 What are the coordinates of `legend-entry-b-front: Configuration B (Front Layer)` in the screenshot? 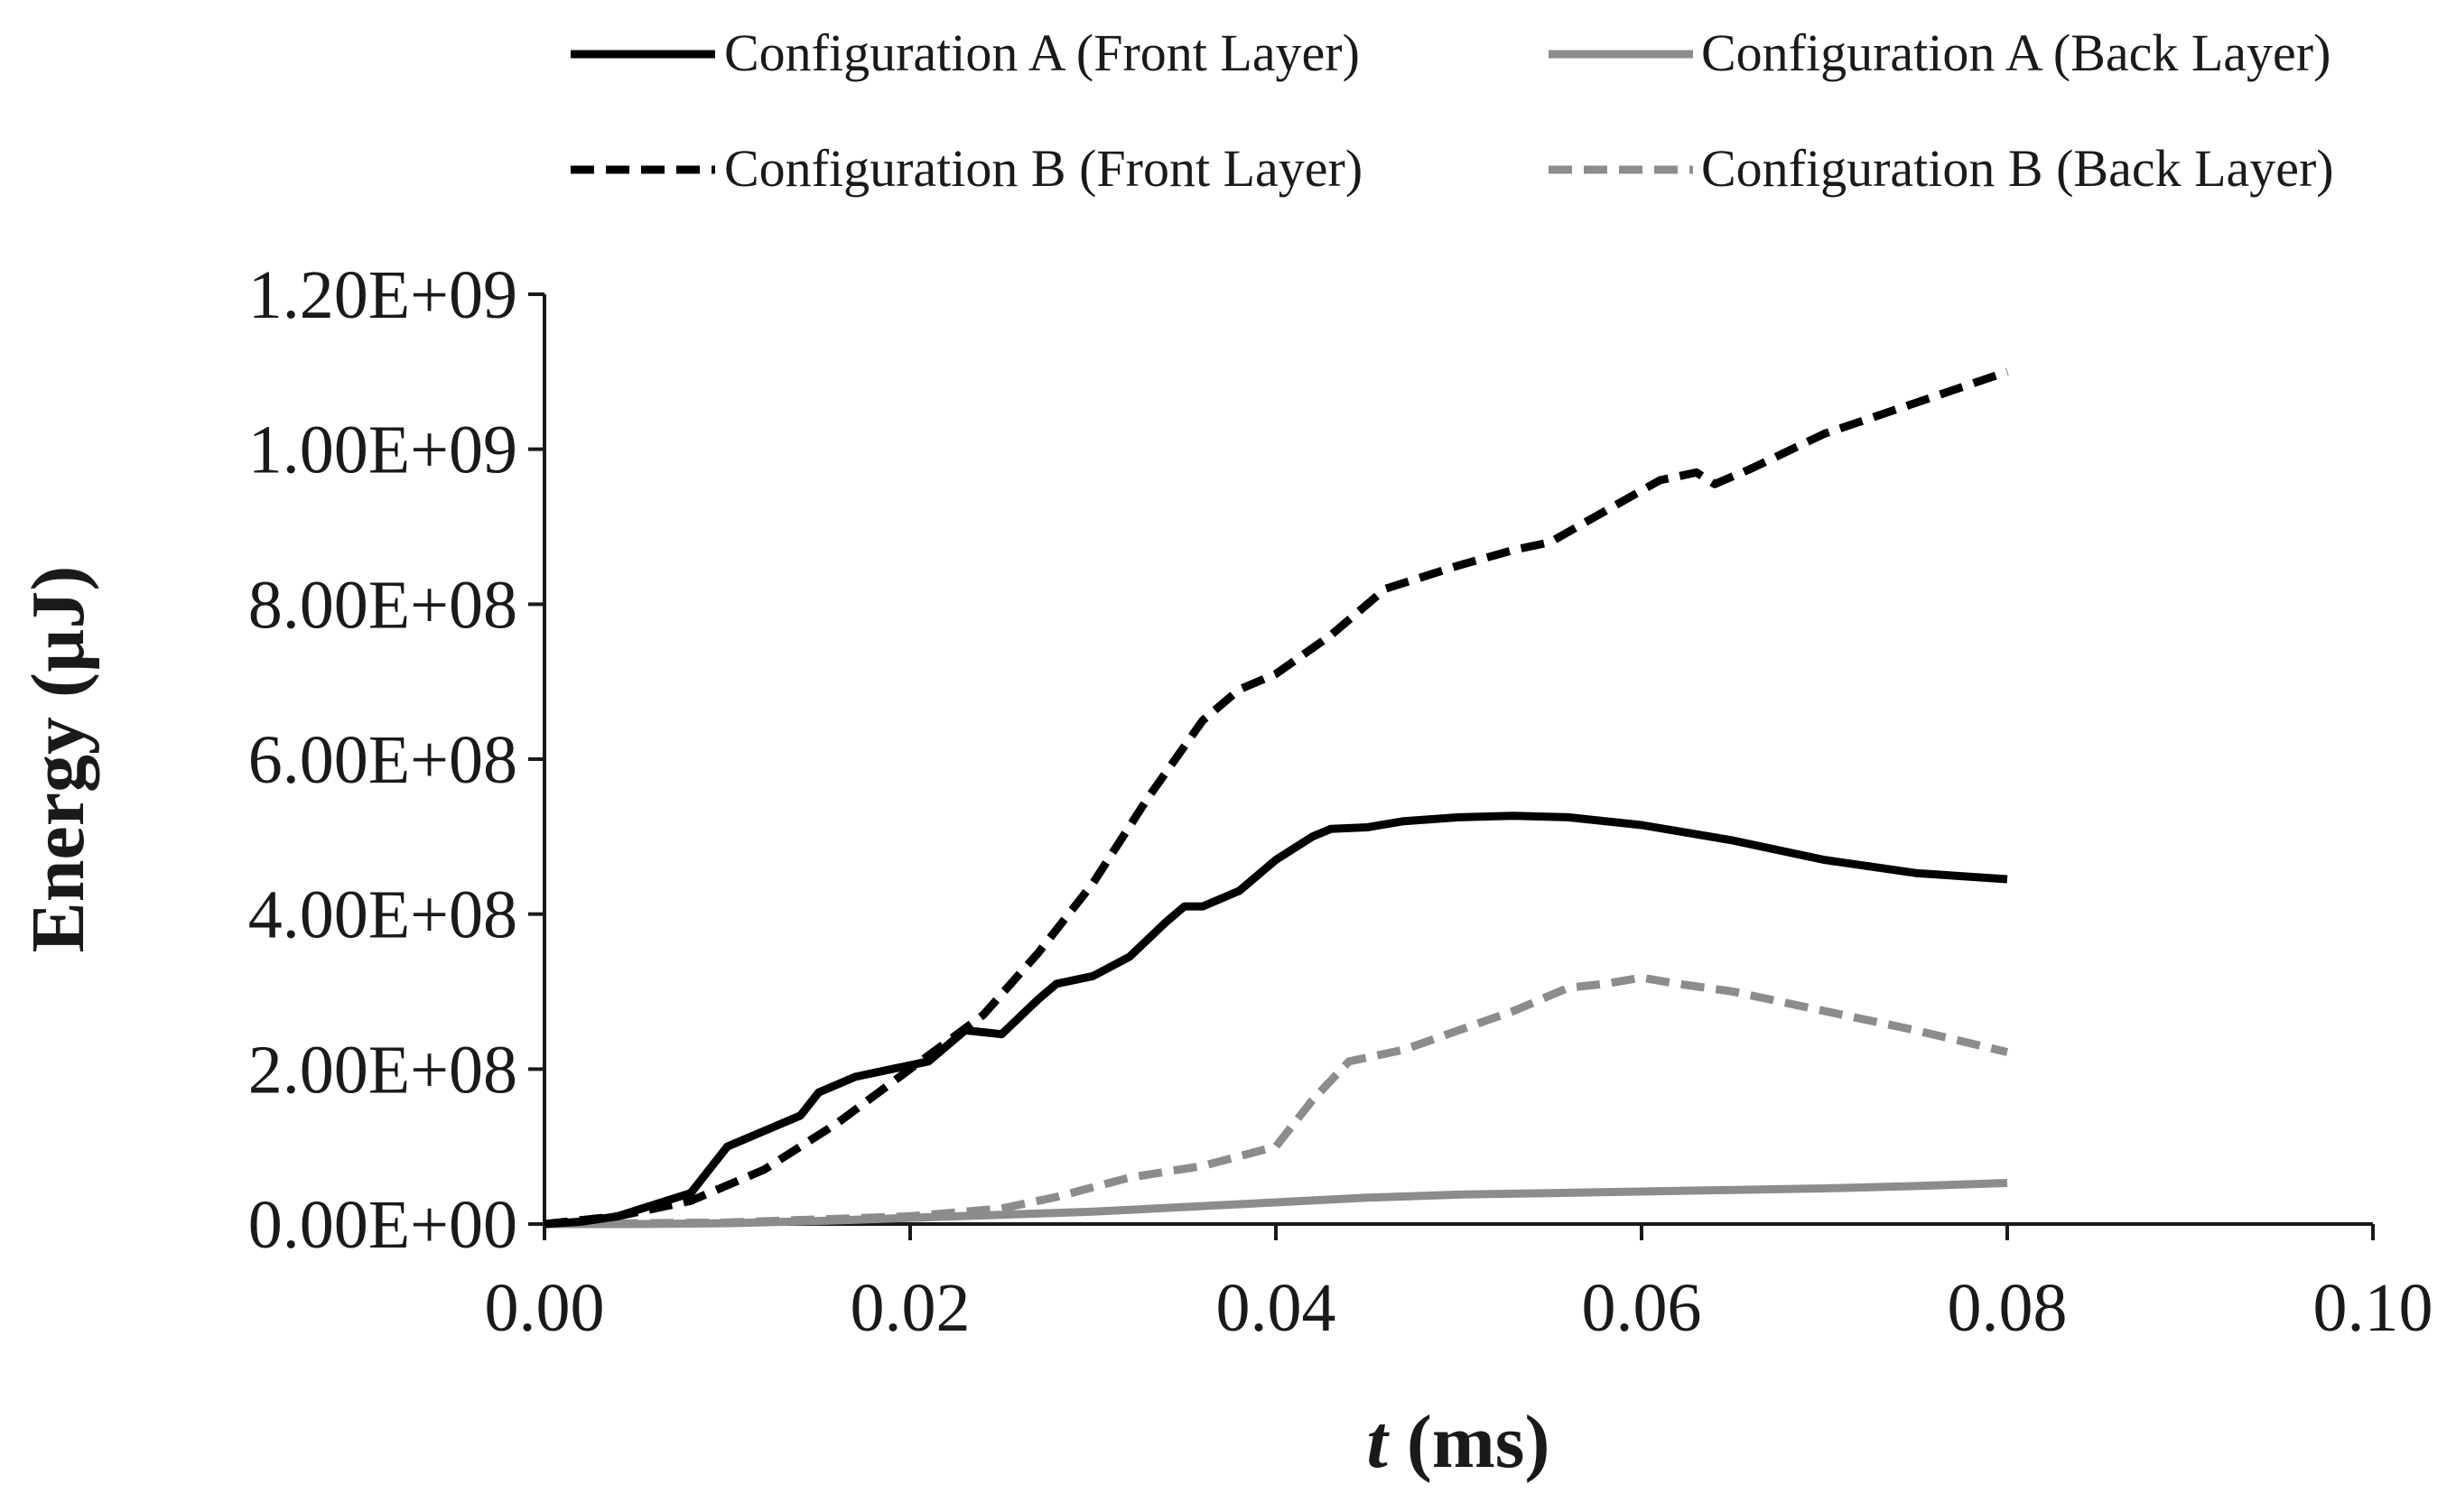 It's located at (967, 168).